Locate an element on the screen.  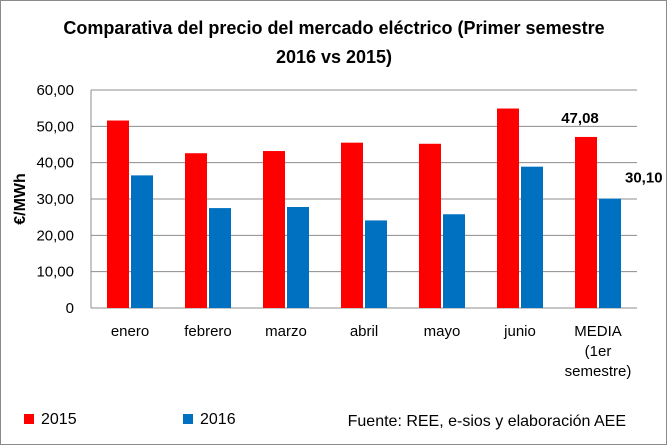
y-tick-label: 0 is located at coordinates (70, 308).